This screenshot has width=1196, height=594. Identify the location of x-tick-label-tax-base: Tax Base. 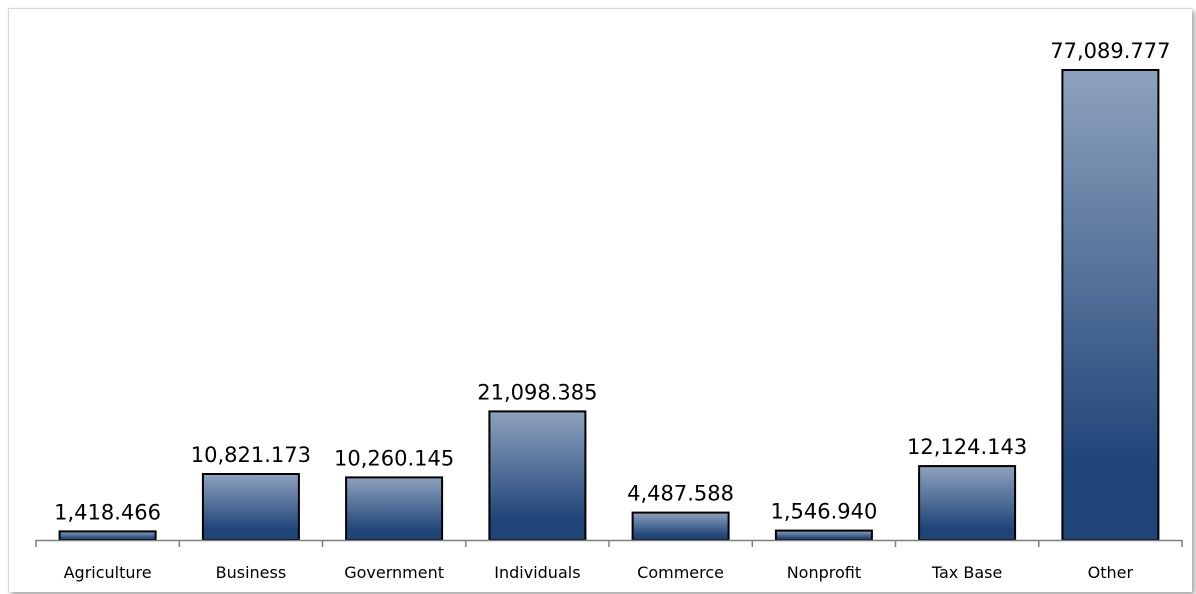
(966, 572).